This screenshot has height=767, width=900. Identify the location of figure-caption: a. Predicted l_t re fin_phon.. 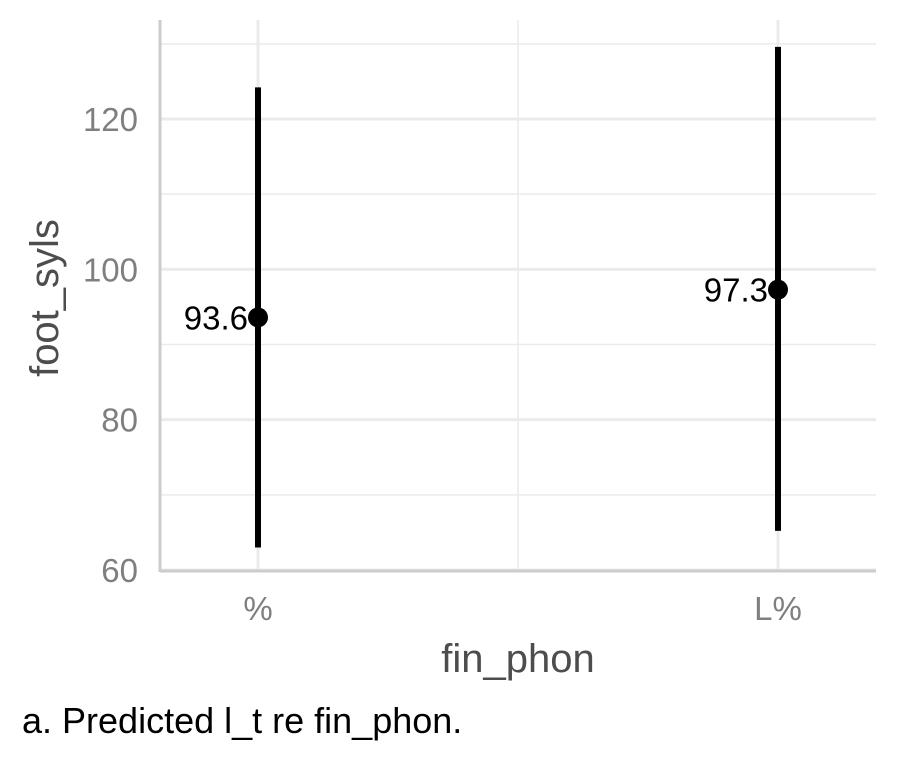
(242, 720).